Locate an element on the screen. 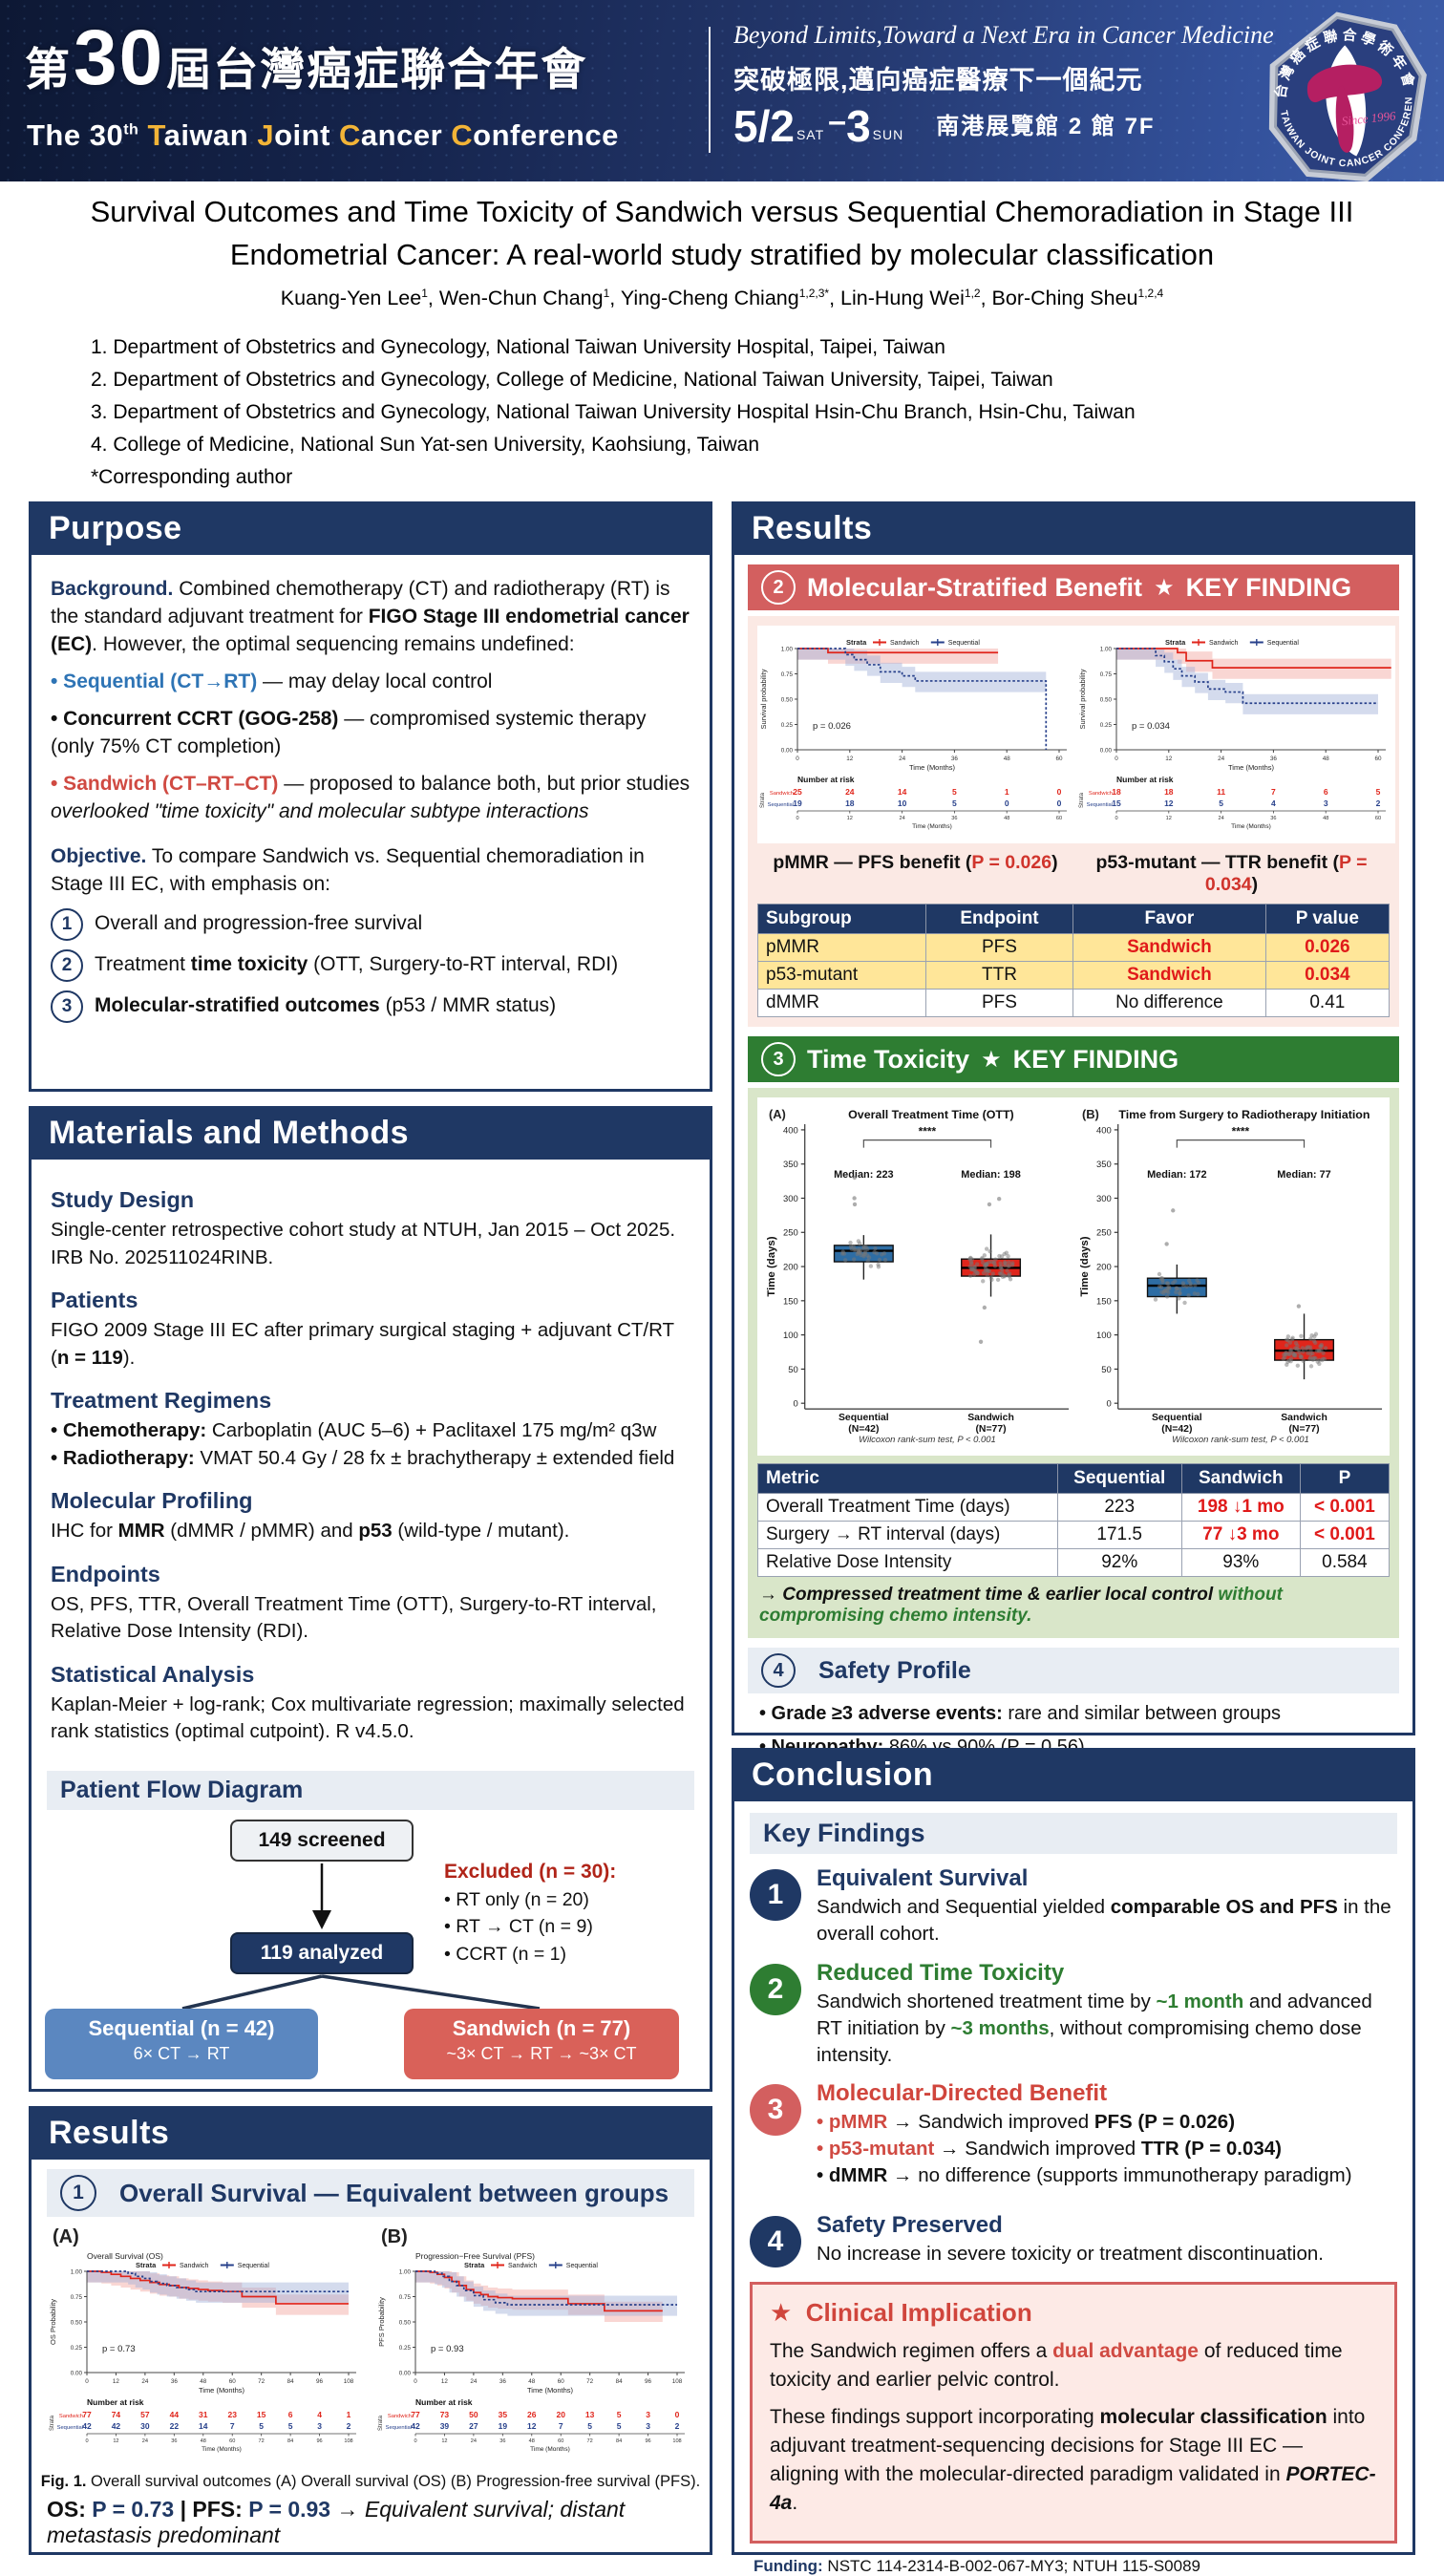 This screenshot has width=1444, height=2576. section2-key-finding: KEY FINDING is located at coordinates (1268, 587).